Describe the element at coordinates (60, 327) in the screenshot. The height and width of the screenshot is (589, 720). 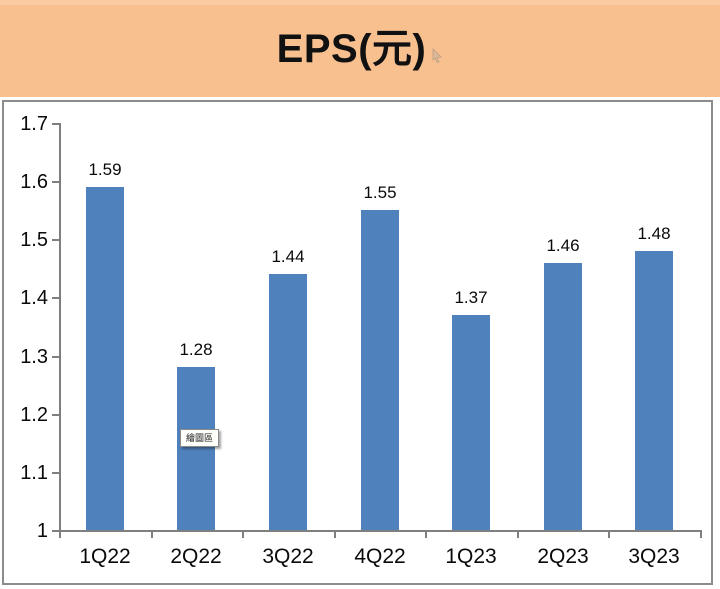
I see `y-axis-line` at that location.